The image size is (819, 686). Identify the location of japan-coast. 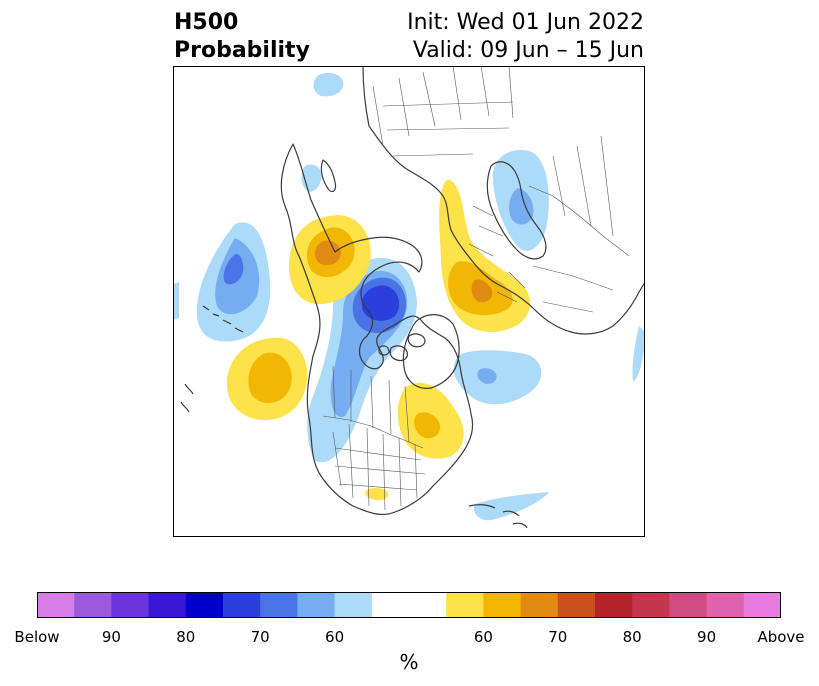
(328, 176).